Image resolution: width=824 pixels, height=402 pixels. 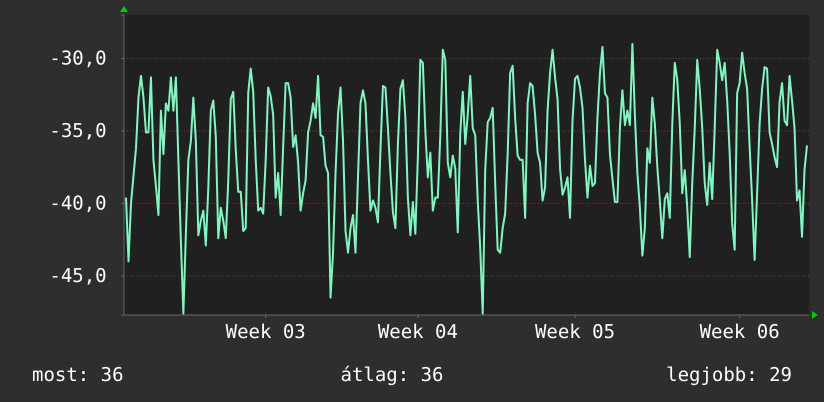 What do you see at coordinates (418, 332) in the screenshot?
I see `x-tick-label: Week 04` at bounding box center [418, 332].